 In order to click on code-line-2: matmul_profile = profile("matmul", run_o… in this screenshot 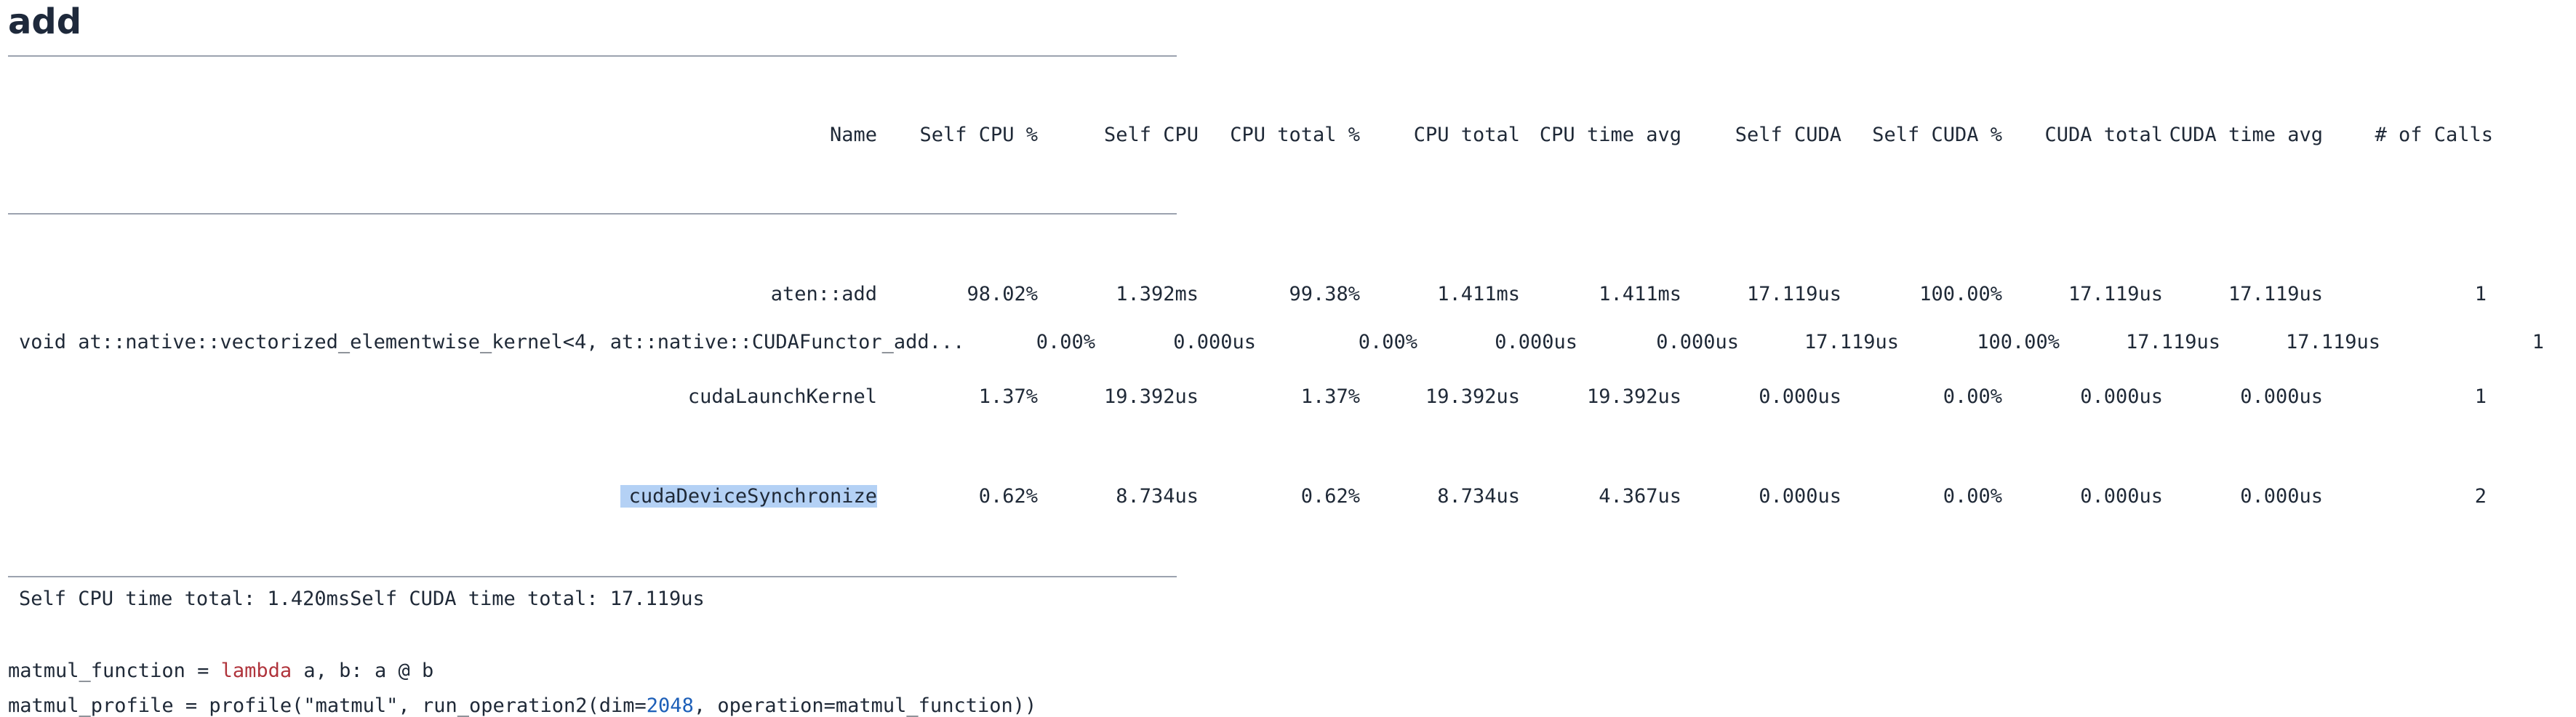, I will do `click(522, 705)`.